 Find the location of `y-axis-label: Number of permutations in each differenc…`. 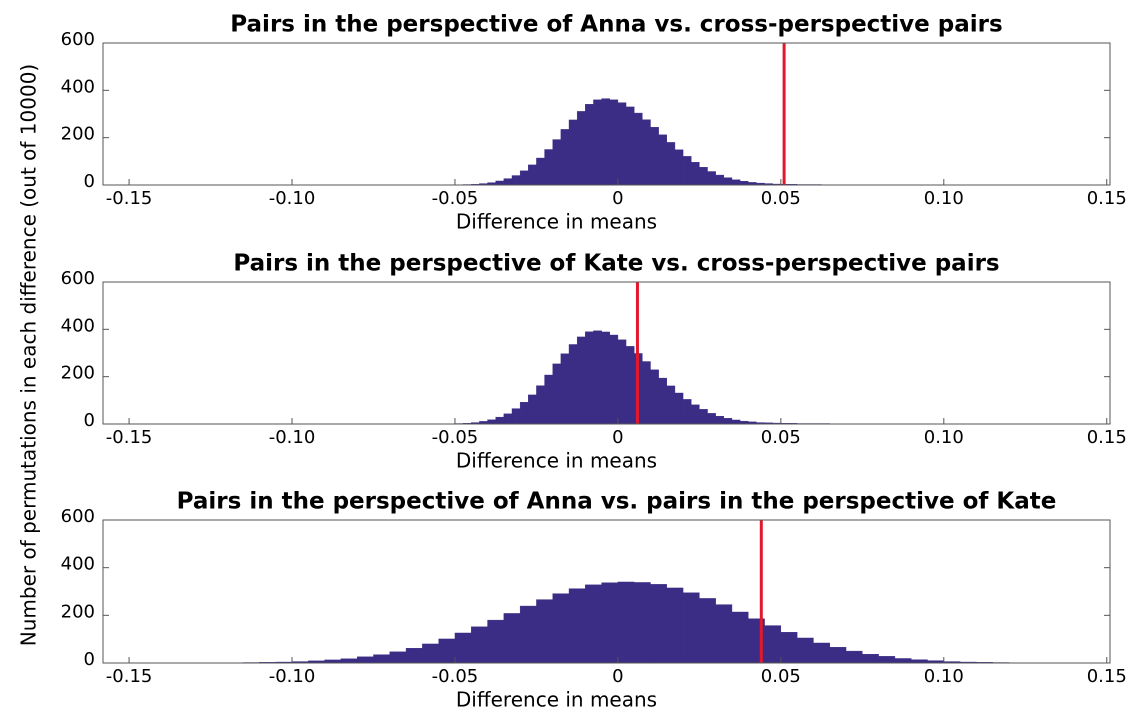

y-axis-label: Number of permutations in each differenc… is located at coordinates (29, 355).